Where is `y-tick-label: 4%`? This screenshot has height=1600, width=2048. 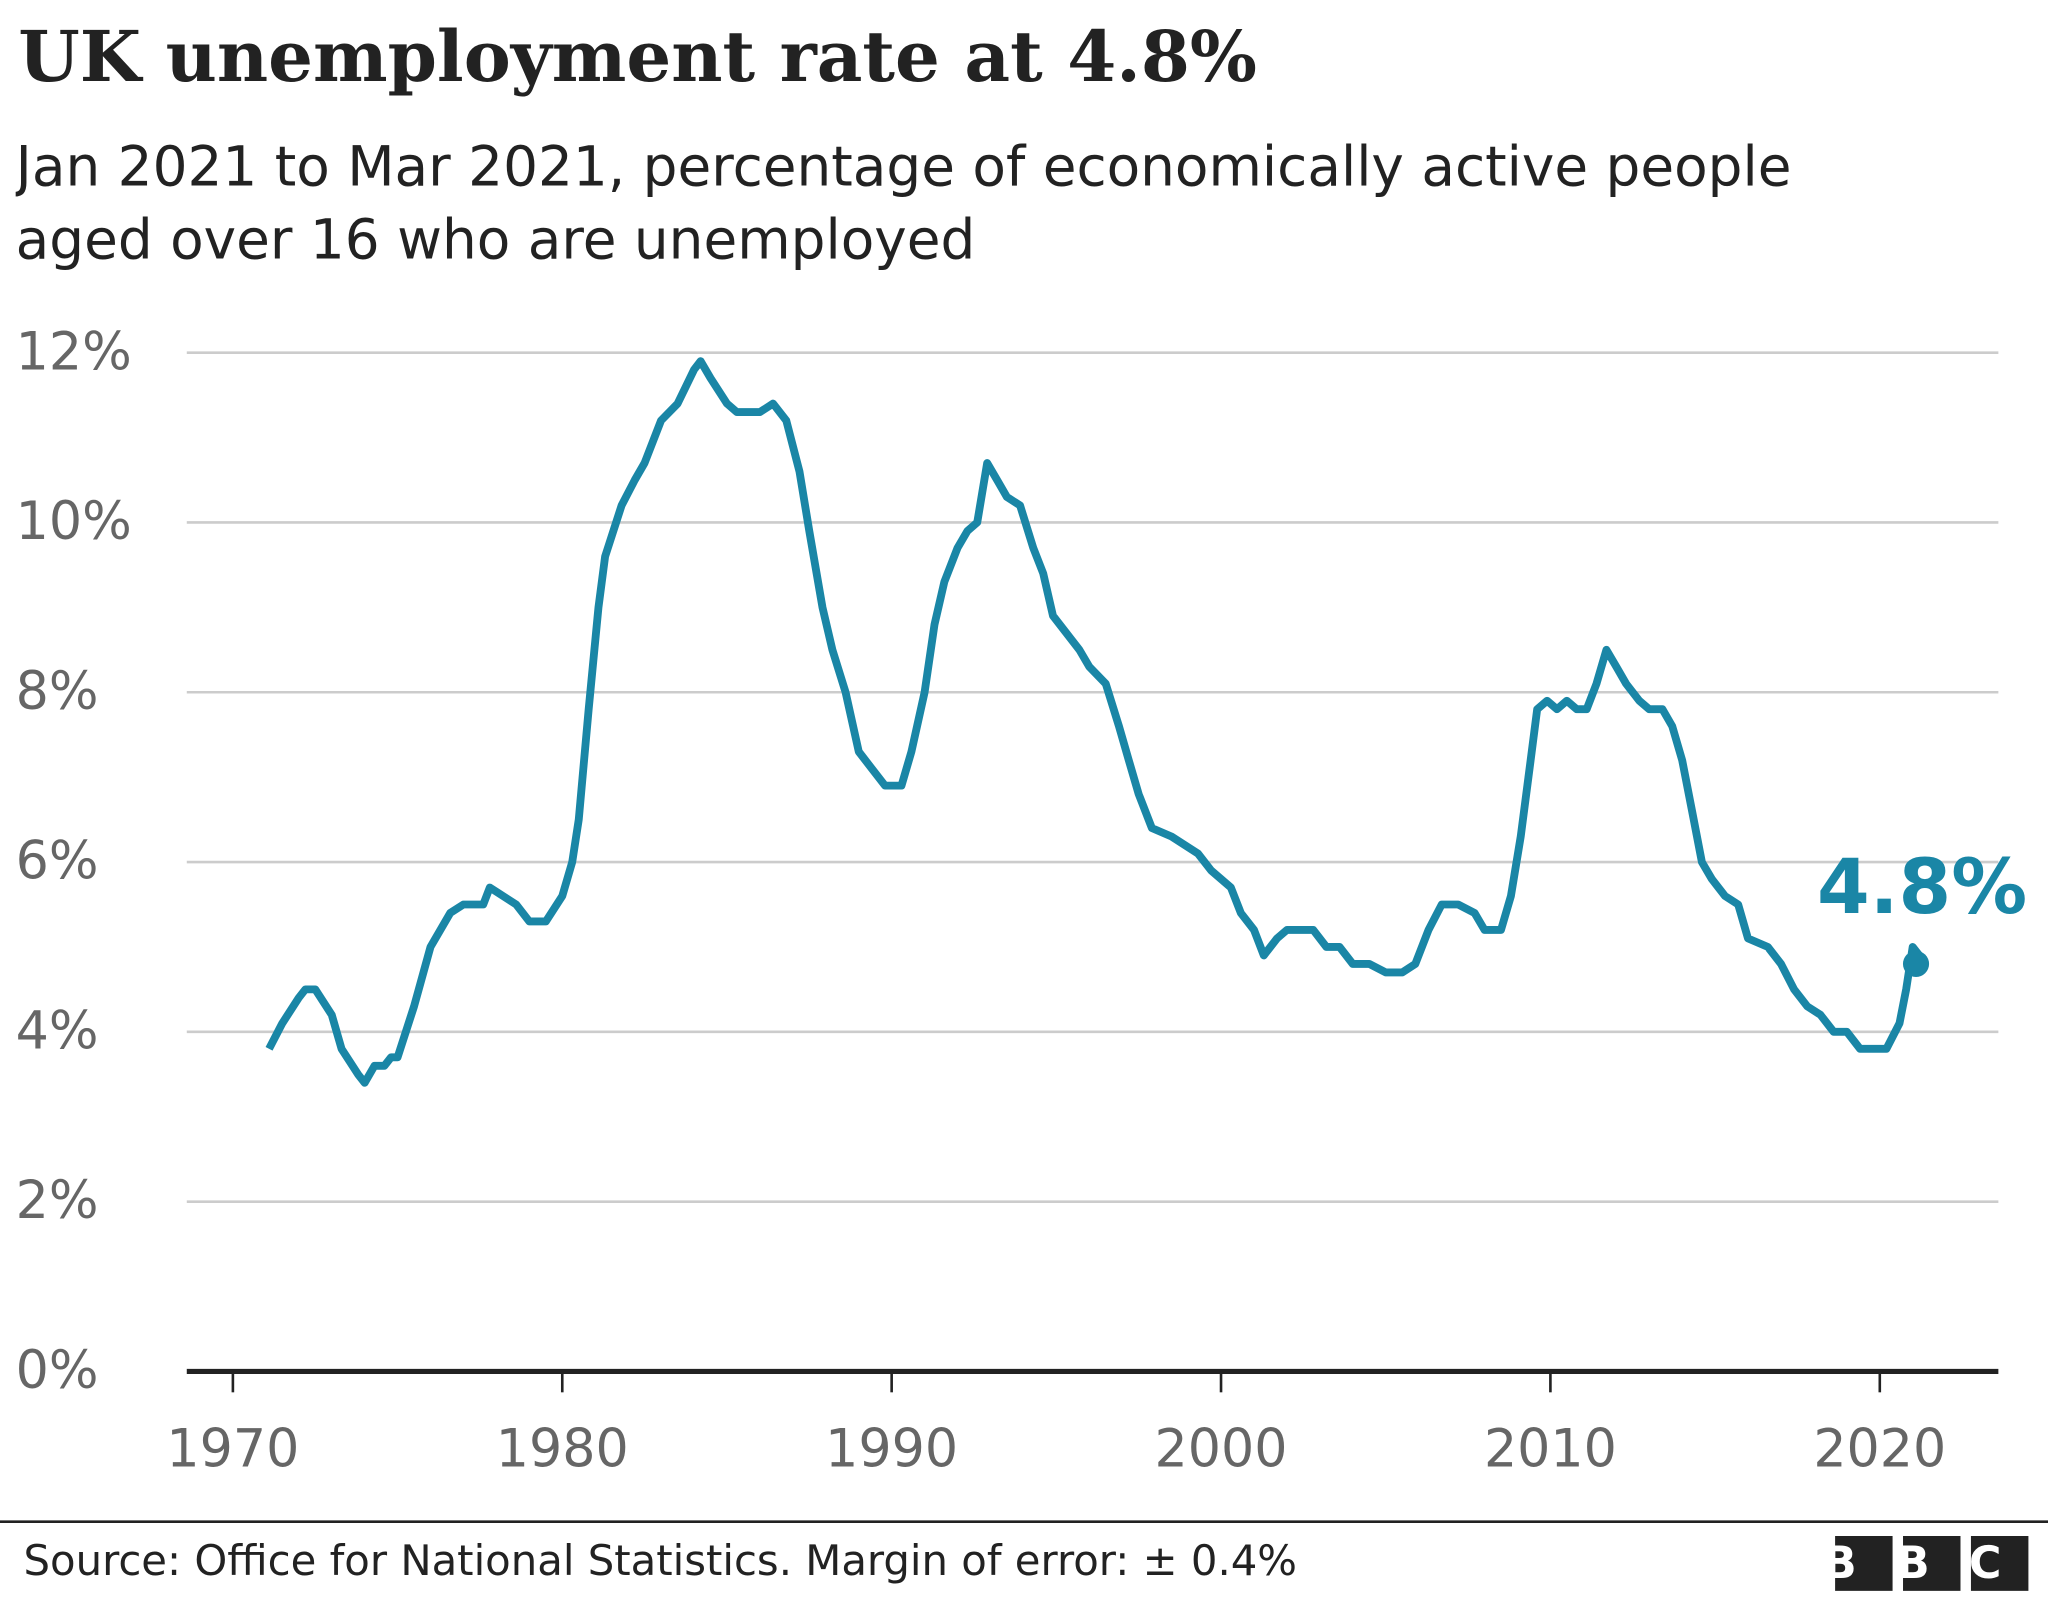
y-tick-label: 4% is located at coordinates (57, 1031).